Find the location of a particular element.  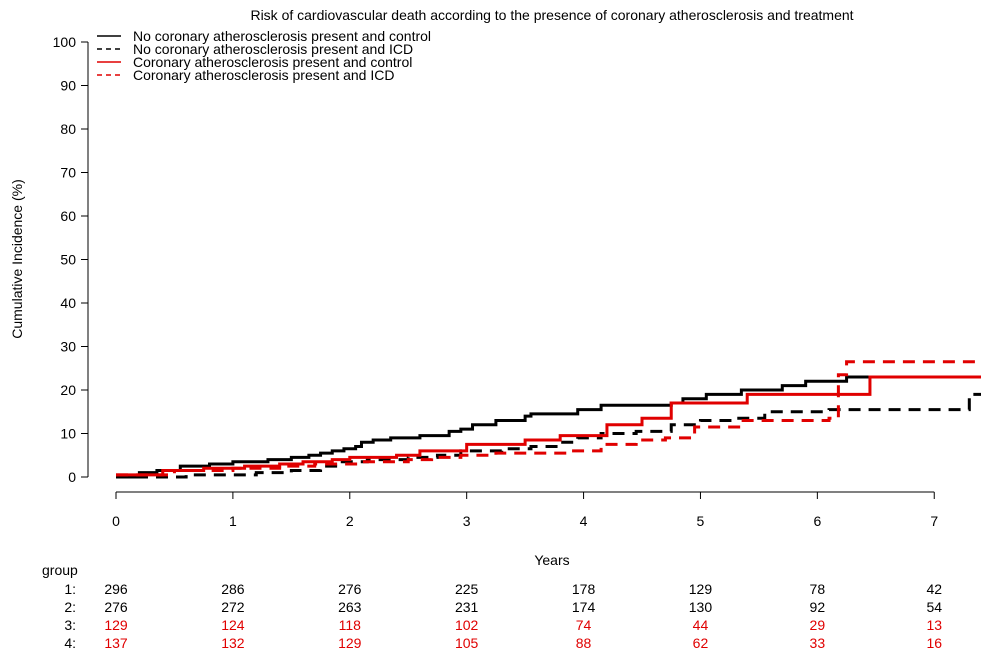

risk-table-header: group is located at coordinates (60, 570).